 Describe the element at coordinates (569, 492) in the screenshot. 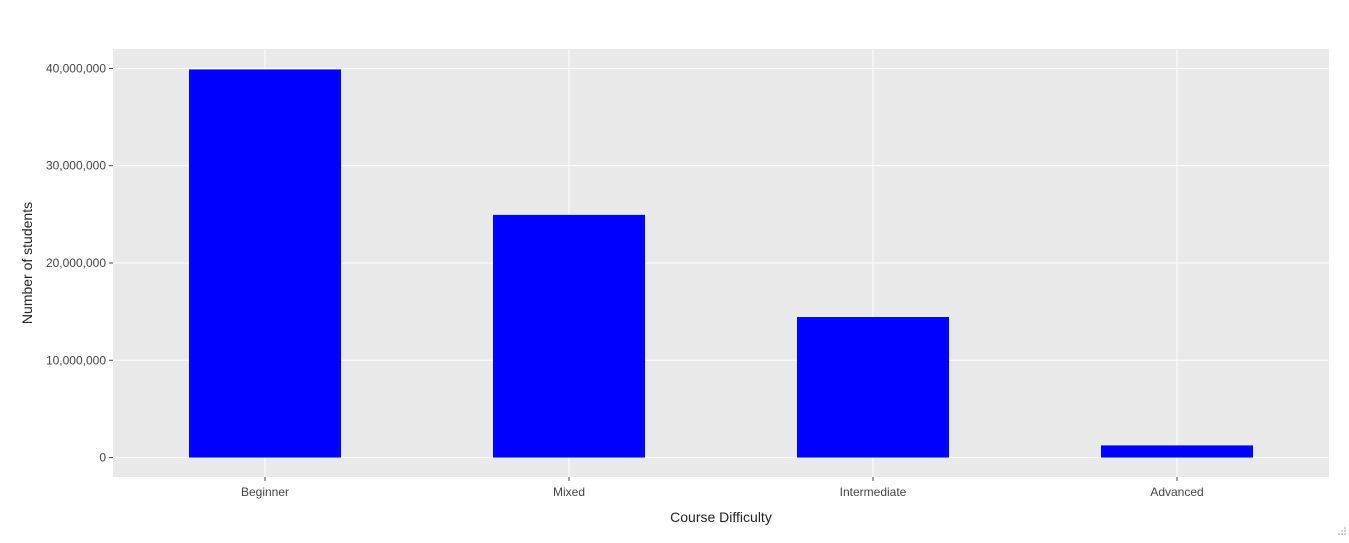

I see `x-tick-label: Mixed` at that location.